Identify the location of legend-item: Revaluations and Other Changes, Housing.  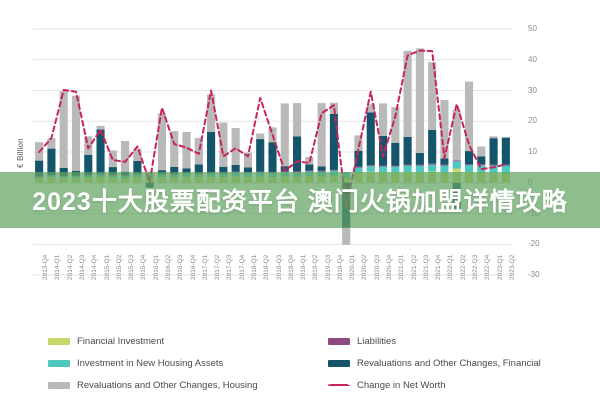
(153, 385).